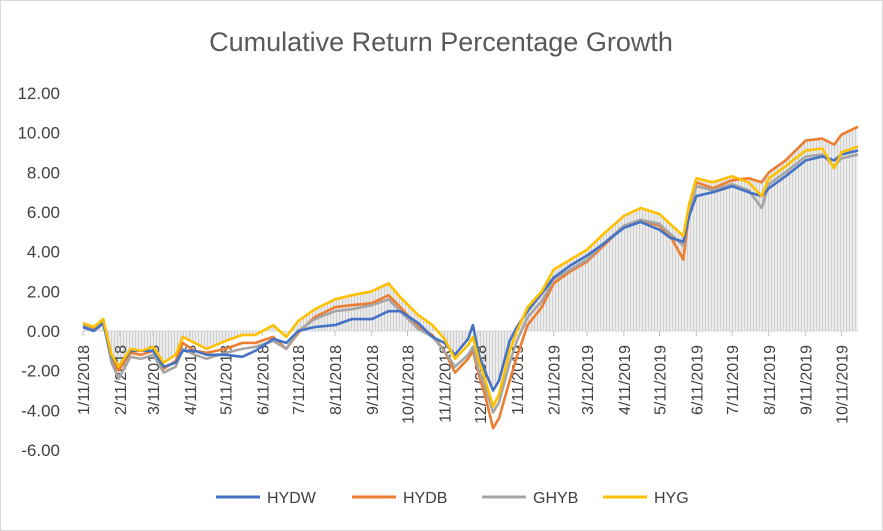  What do you see at coordinates (43, 331) in the screenshot?
I see `y-tick-label: 0.00` at bounding box center [43, 331].